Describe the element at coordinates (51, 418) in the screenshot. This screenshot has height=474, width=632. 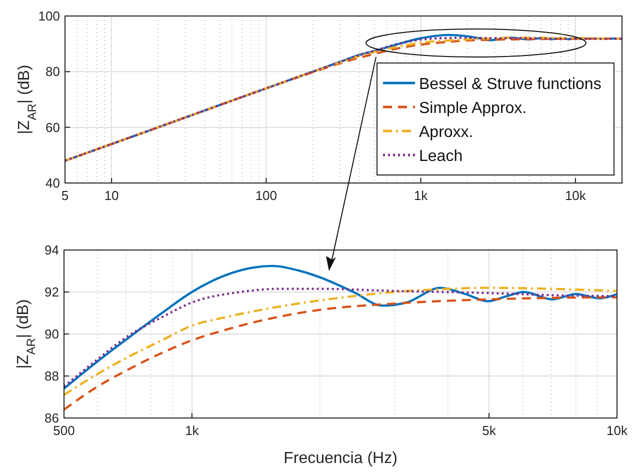
I see `y-tick-label: 86` at that location.